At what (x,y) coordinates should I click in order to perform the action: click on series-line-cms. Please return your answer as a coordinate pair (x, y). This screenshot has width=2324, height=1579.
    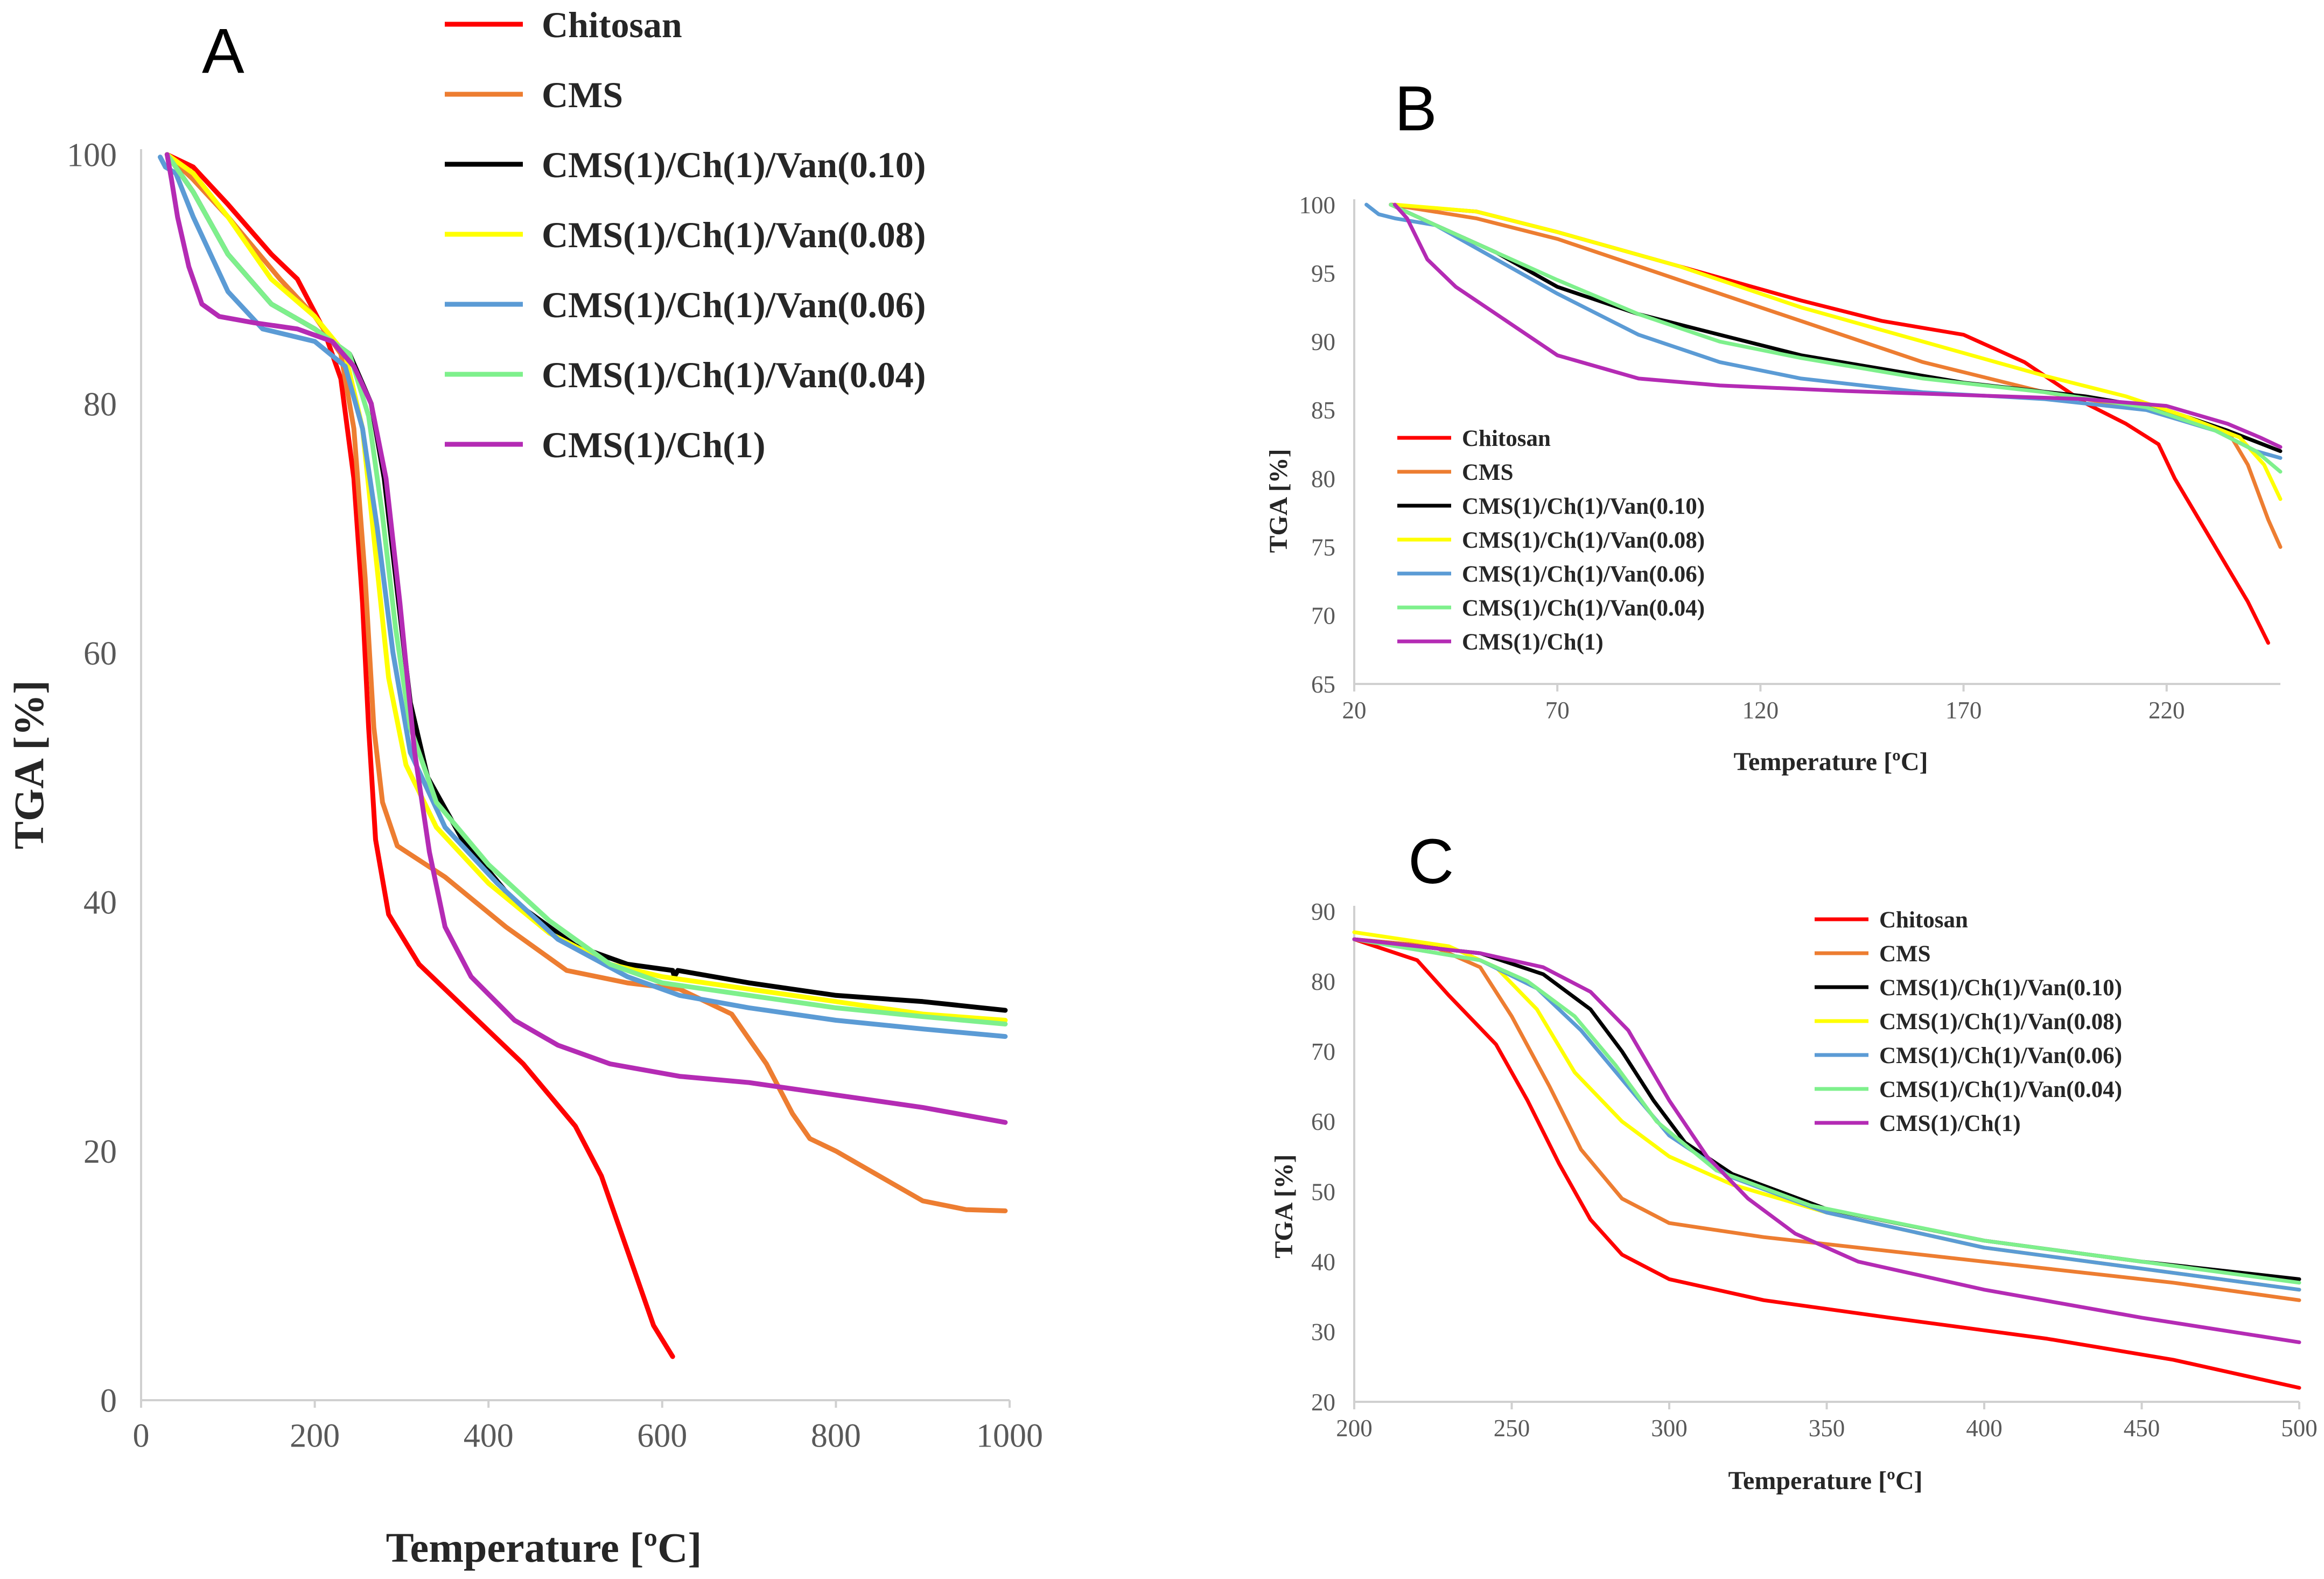
    Looking at the image, I should click on (1826, 1119).